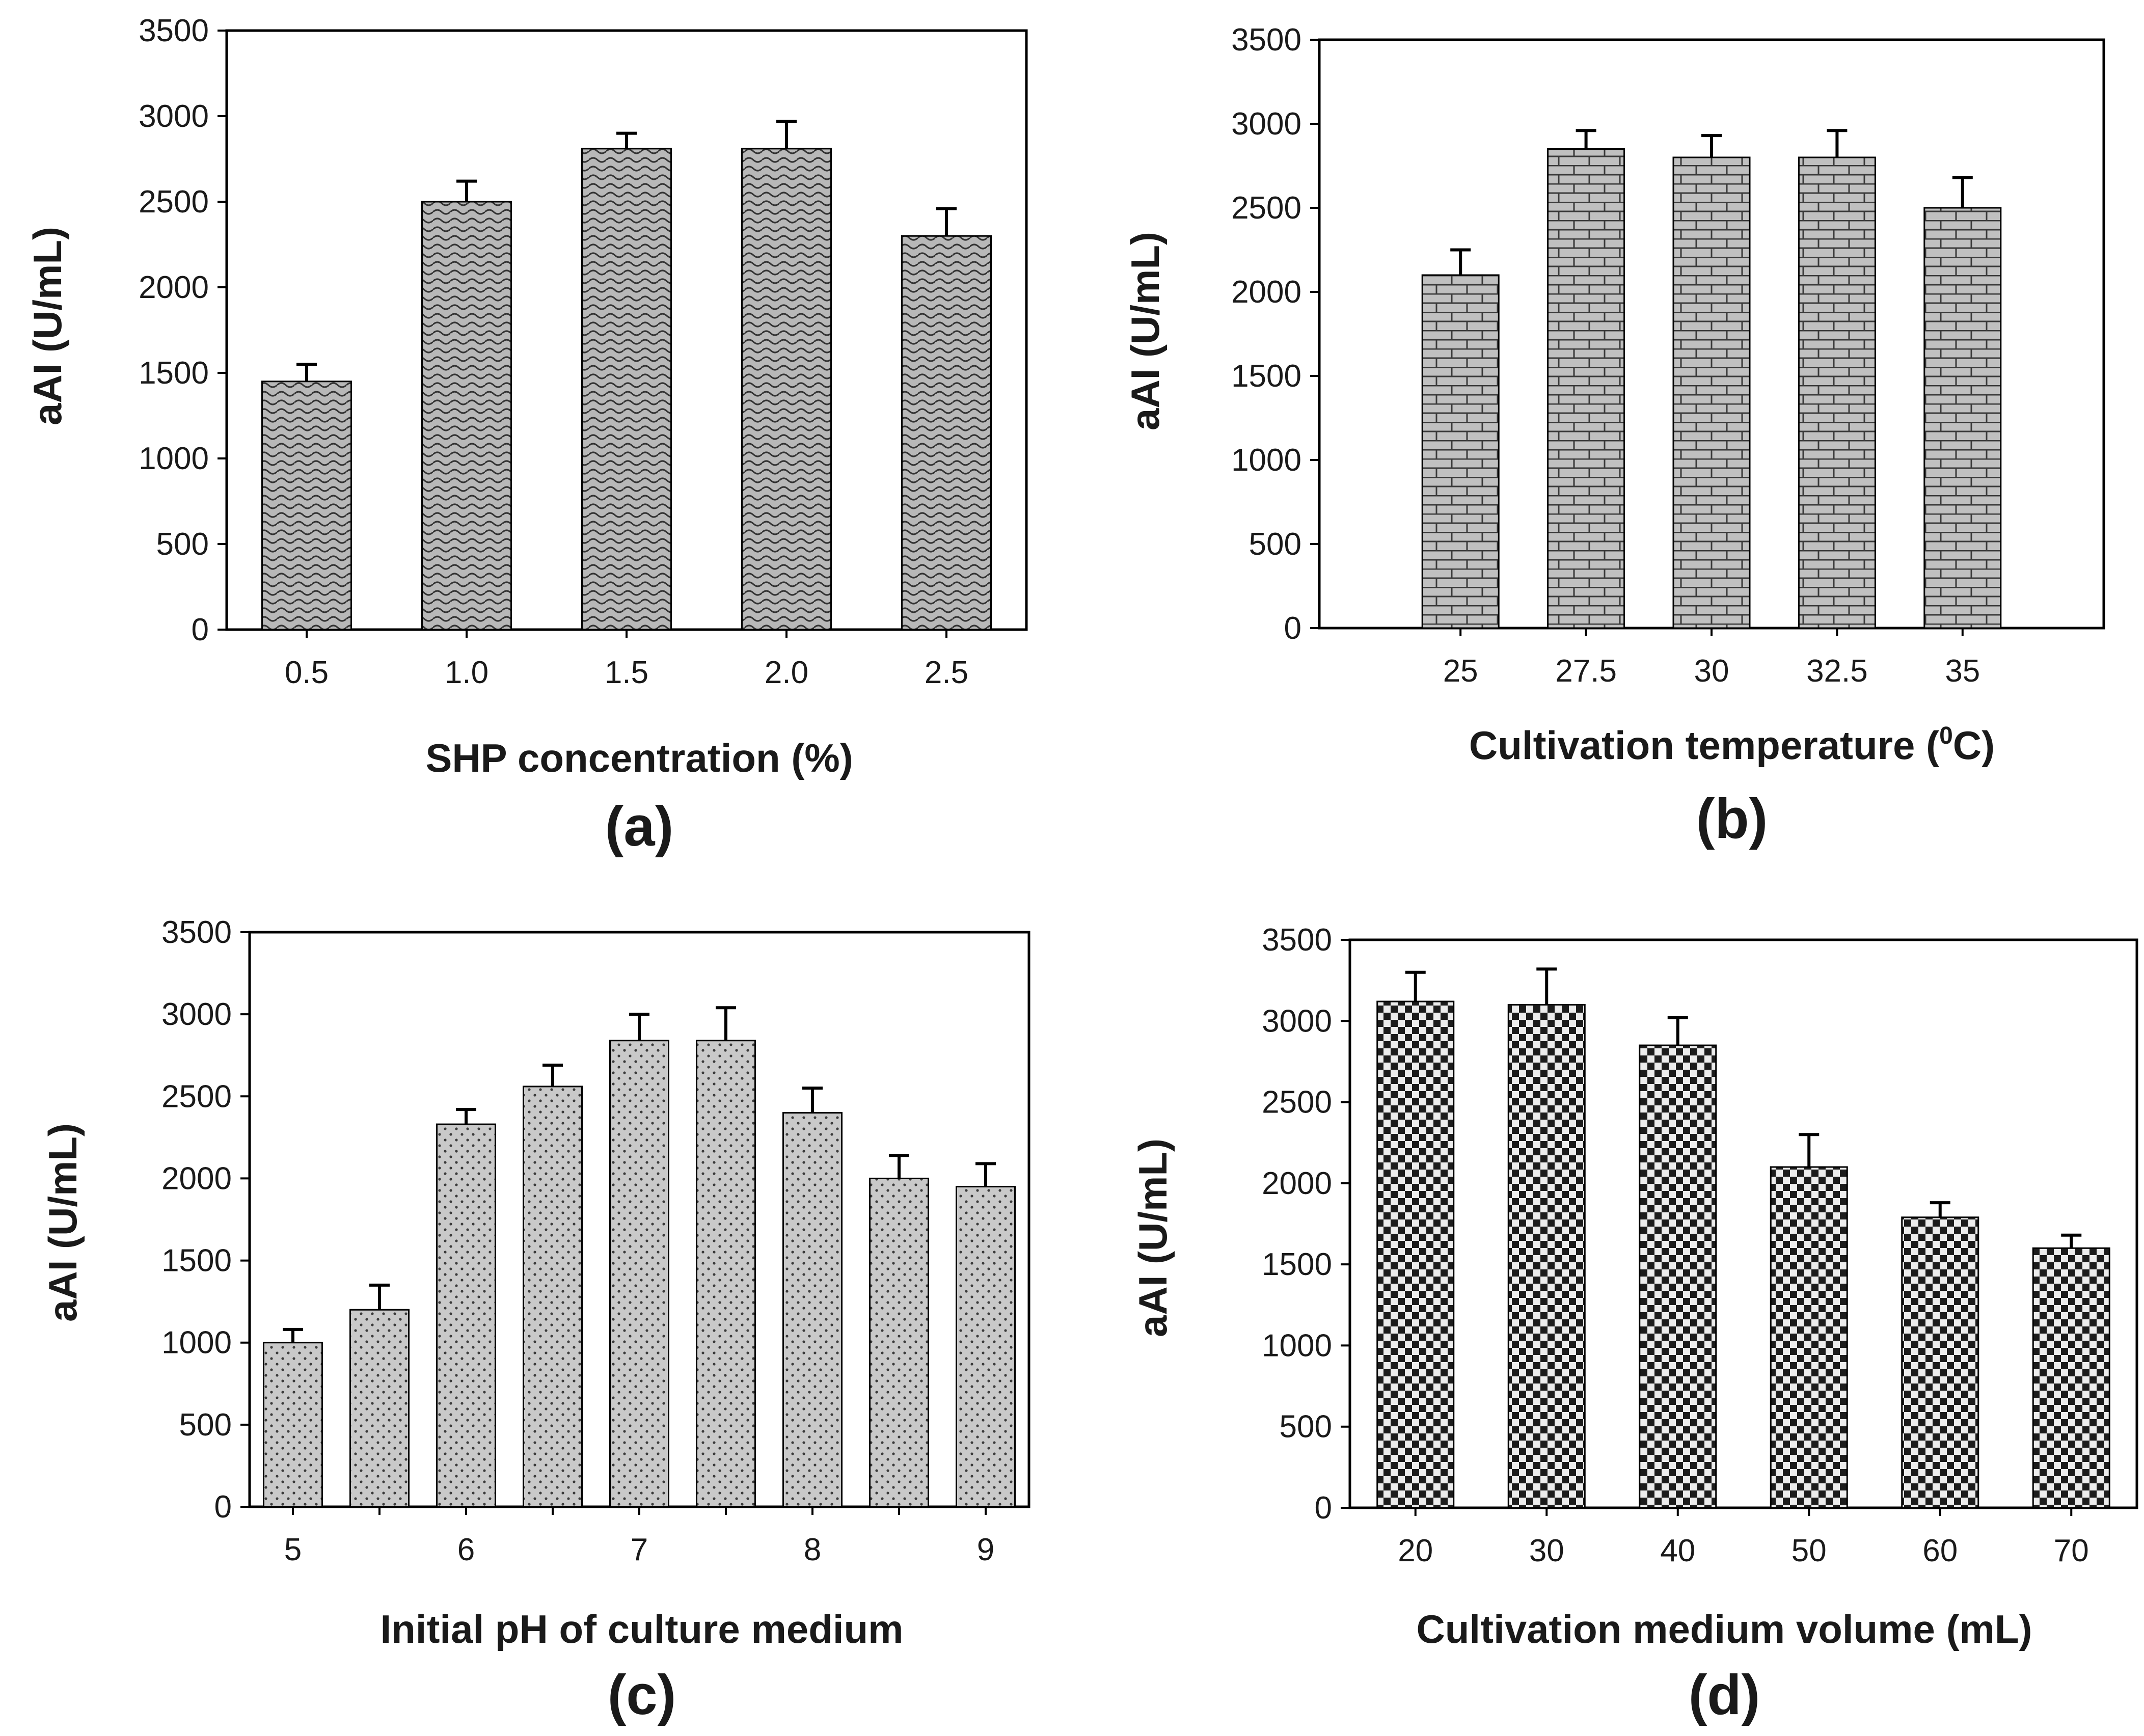 Image resolution: width=2144 pixels, height=1736 pixels. I want to click on plot-frame-d, so click(1743, 1223).